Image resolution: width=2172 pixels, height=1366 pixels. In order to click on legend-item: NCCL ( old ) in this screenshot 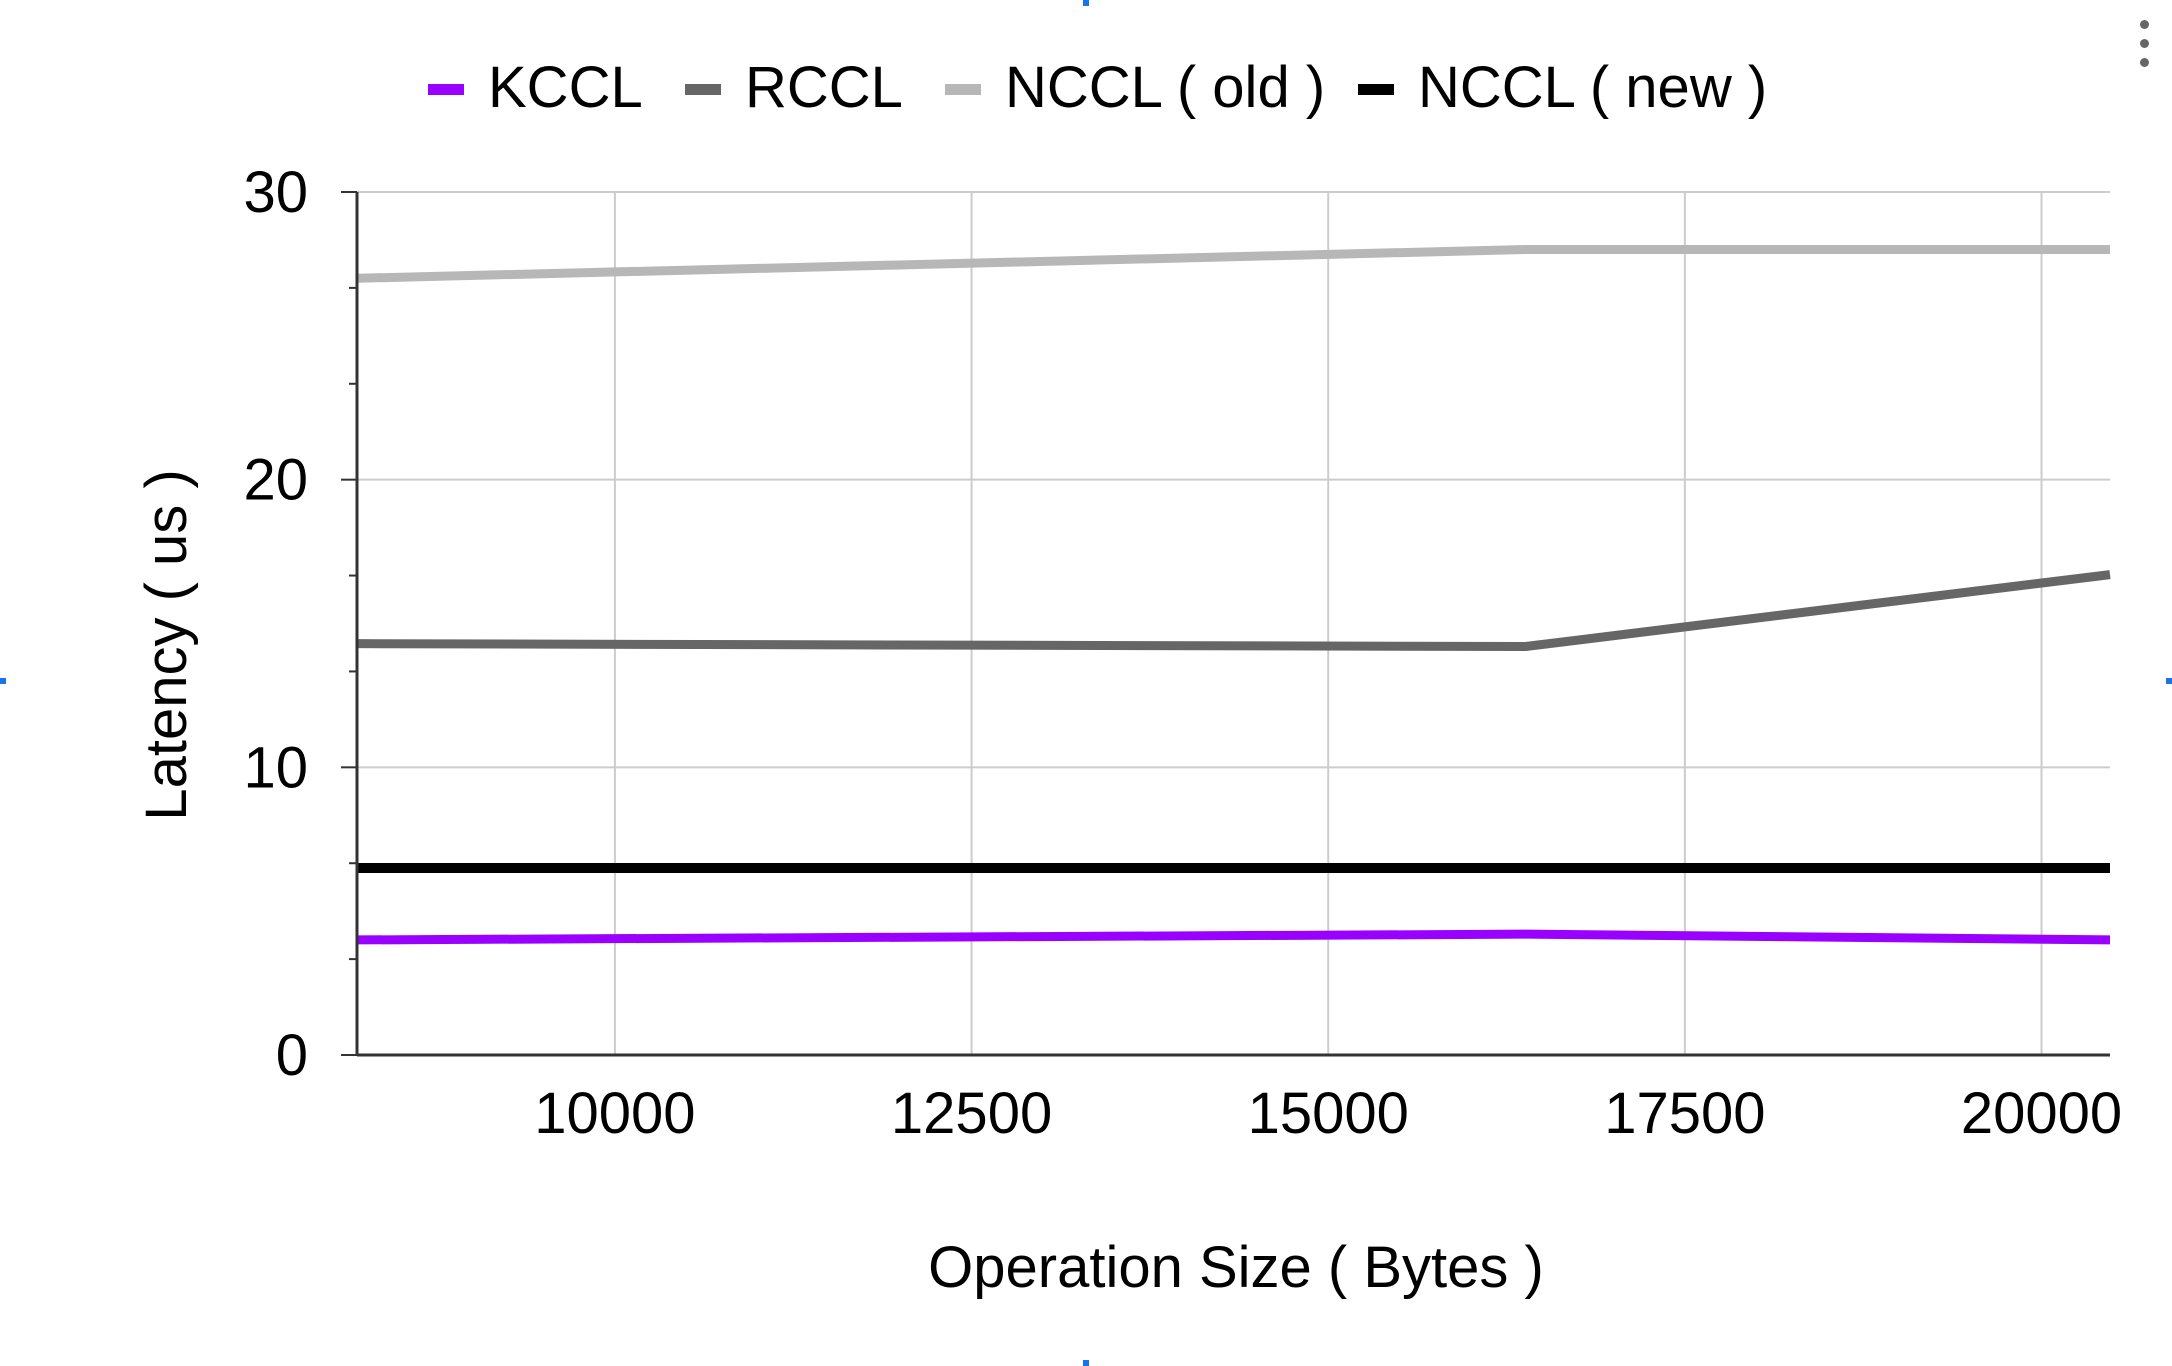, I will do `click(1135, 87)`.